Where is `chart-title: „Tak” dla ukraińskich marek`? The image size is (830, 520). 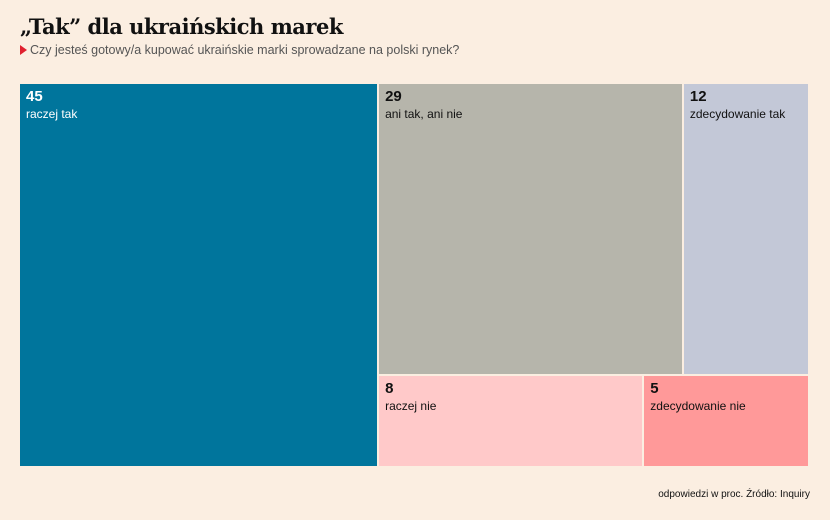 chart-title: „Tak” dla ukraińskich marek is located at coordinates (181, 26).